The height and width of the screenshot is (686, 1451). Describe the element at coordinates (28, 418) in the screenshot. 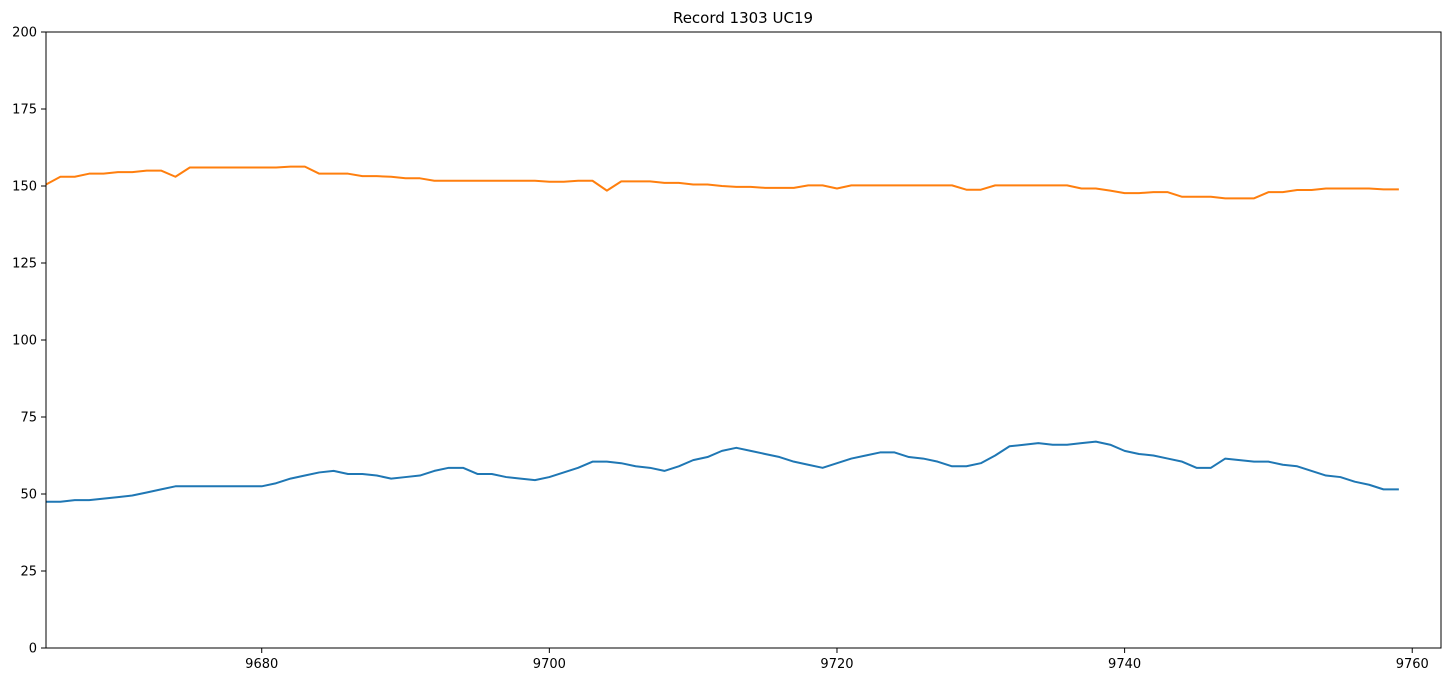

I see `y-tick-label: 75` at that location.